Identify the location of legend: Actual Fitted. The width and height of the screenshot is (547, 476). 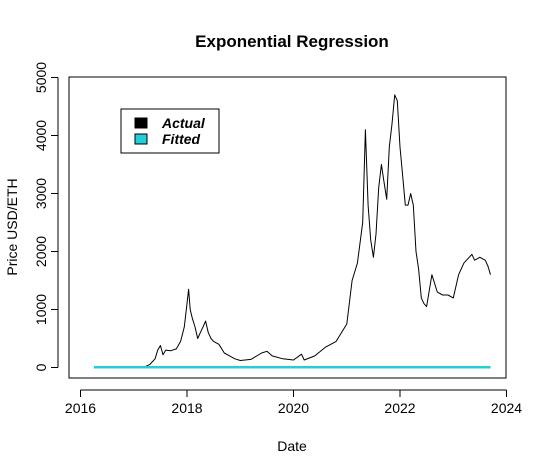
(170, 131).